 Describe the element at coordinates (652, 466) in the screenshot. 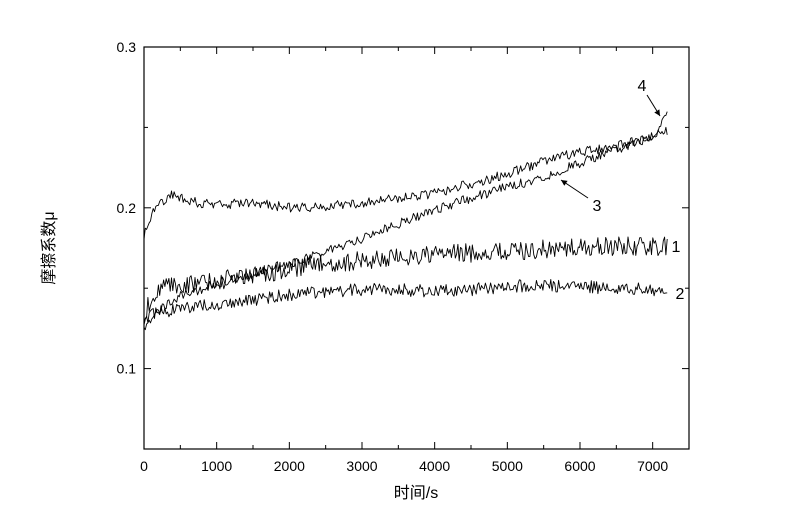

I see `x-tick-label: 7000` at that location.